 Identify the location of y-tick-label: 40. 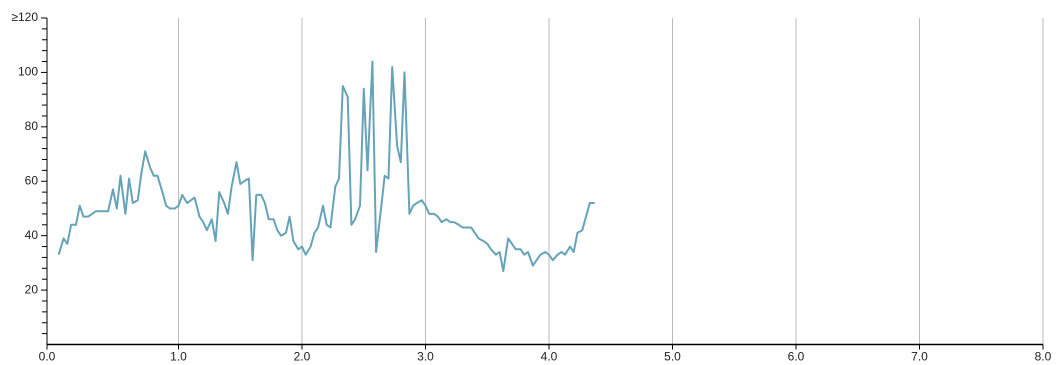
(32, 235).